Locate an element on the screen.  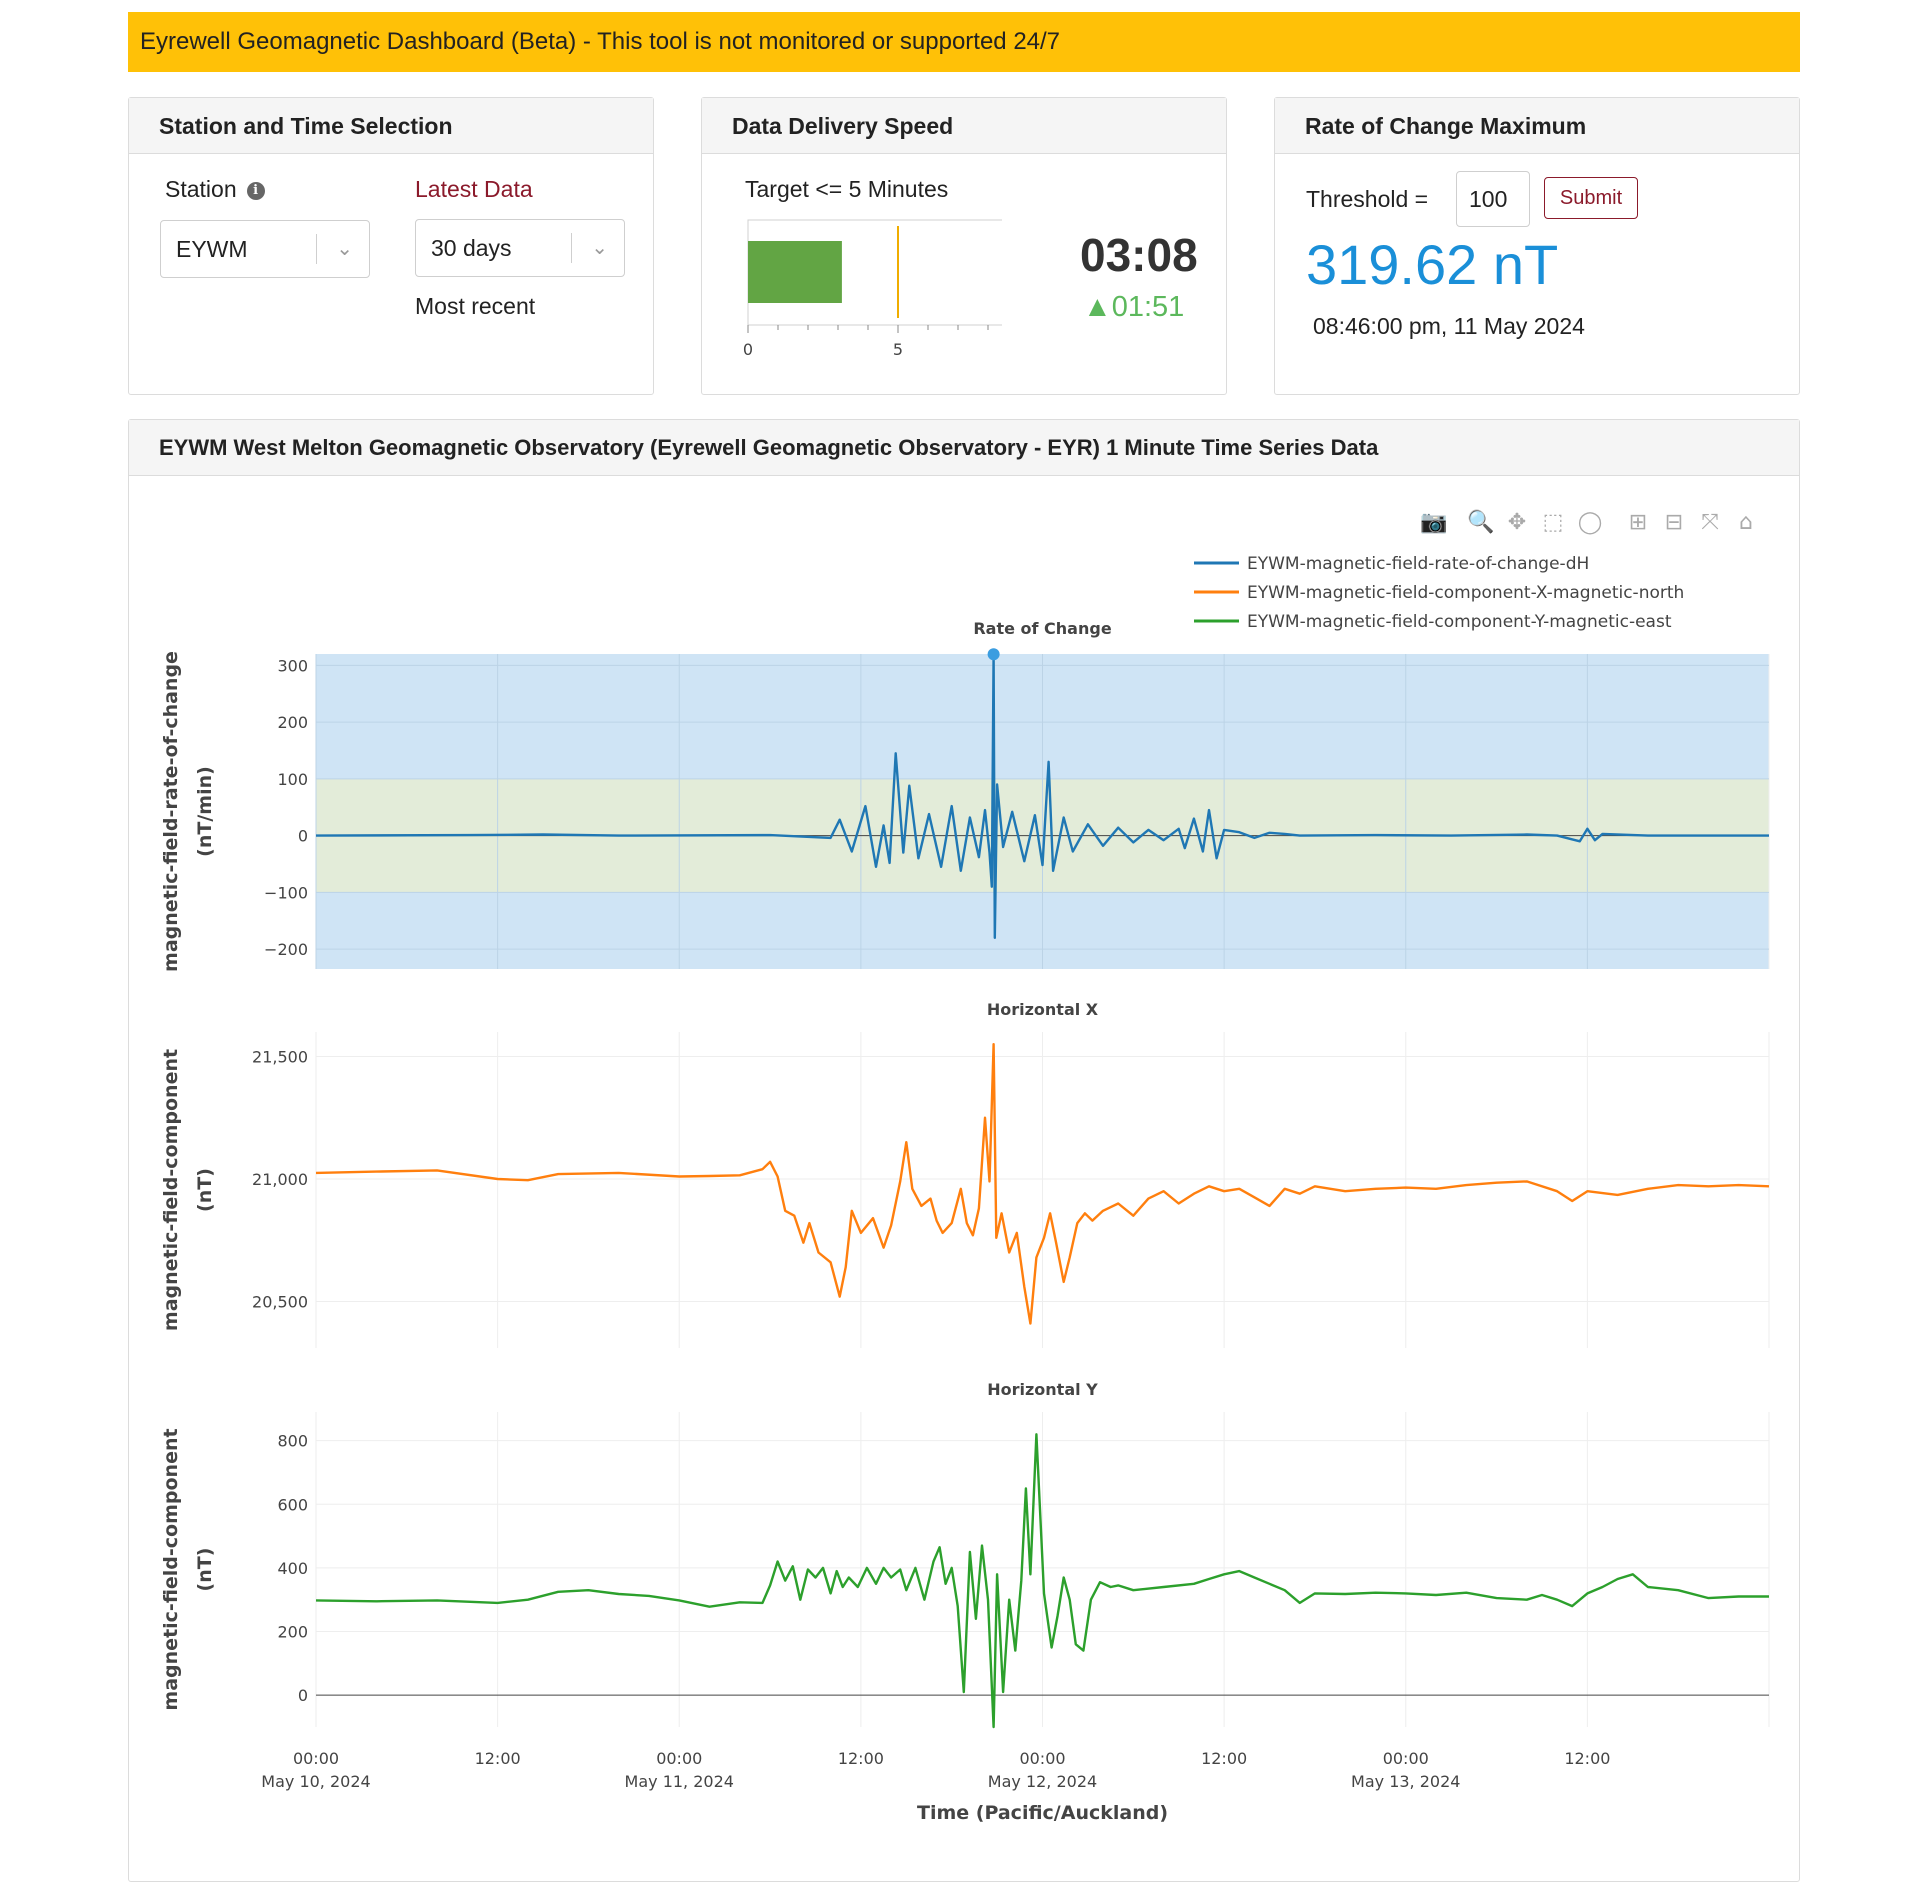
y-tick-label: 20,500 is located at coordinates (280, 1301).